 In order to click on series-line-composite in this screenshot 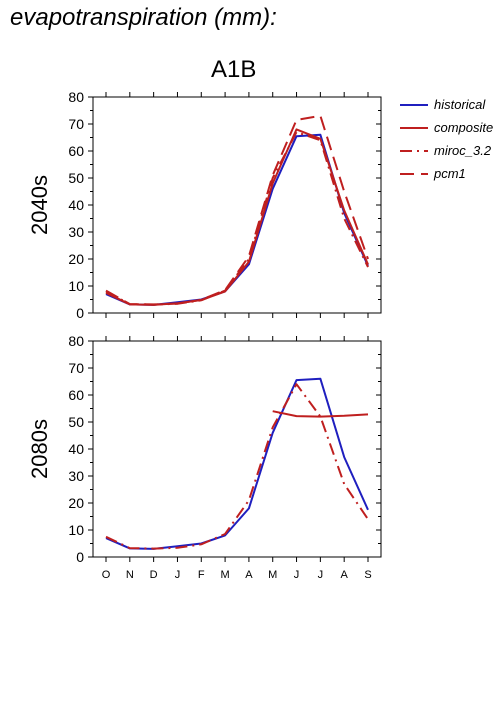, I will do `click(320, 414)`.